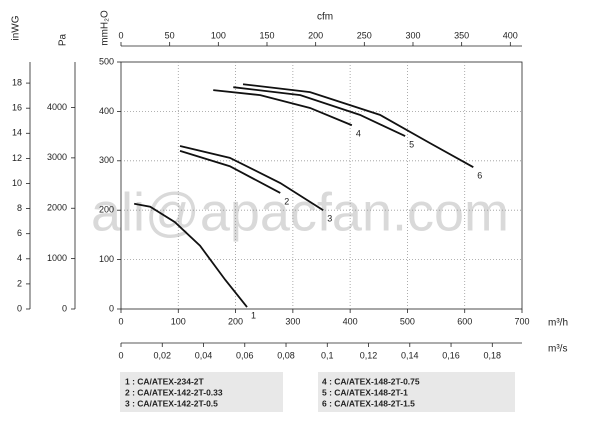  What do you see at coordinates (218, 35) in the screenshot?
I see `x2-tick-label: 100` at bounding box center [218, 35].